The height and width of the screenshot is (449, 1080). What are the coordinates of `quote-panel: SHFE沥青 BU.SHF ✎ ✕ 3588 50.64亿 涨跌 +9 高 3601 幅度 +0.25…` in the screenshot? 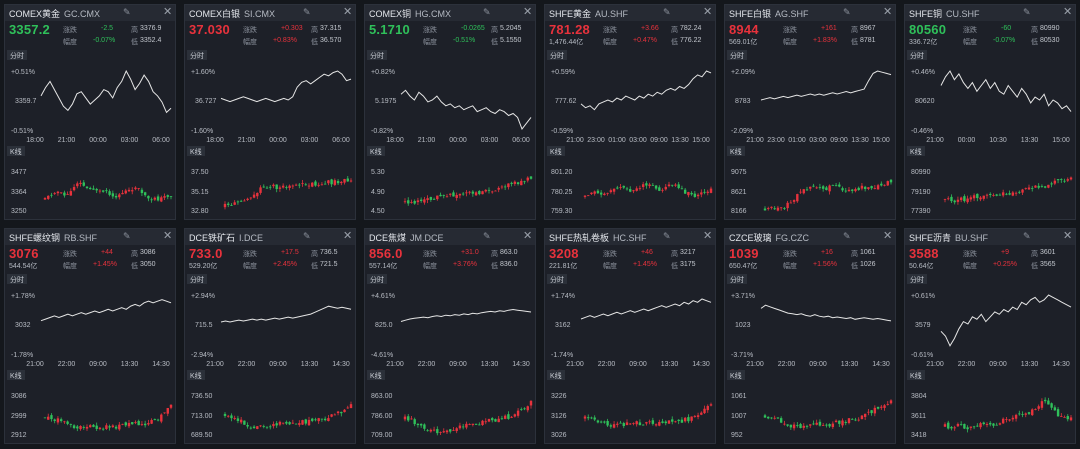 It's located at (990, 336).